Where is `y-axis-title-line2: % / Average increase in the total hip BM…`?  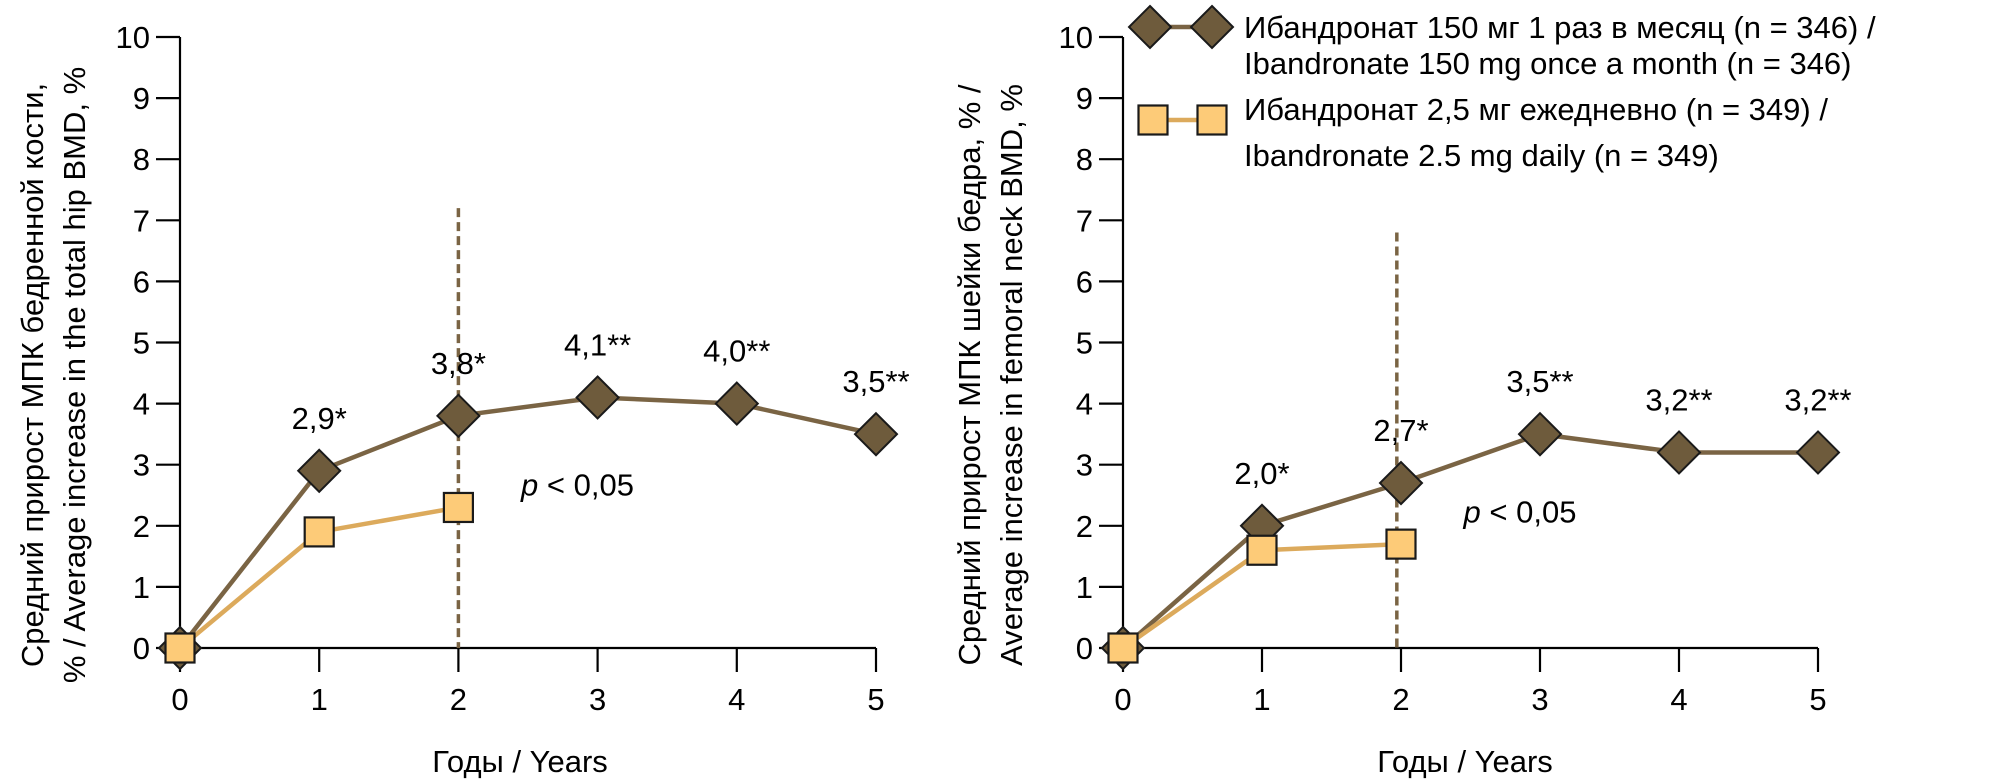
y-axis-title-line2: % / Average increase in the total hip BM… is located at coordinates (74, 375).